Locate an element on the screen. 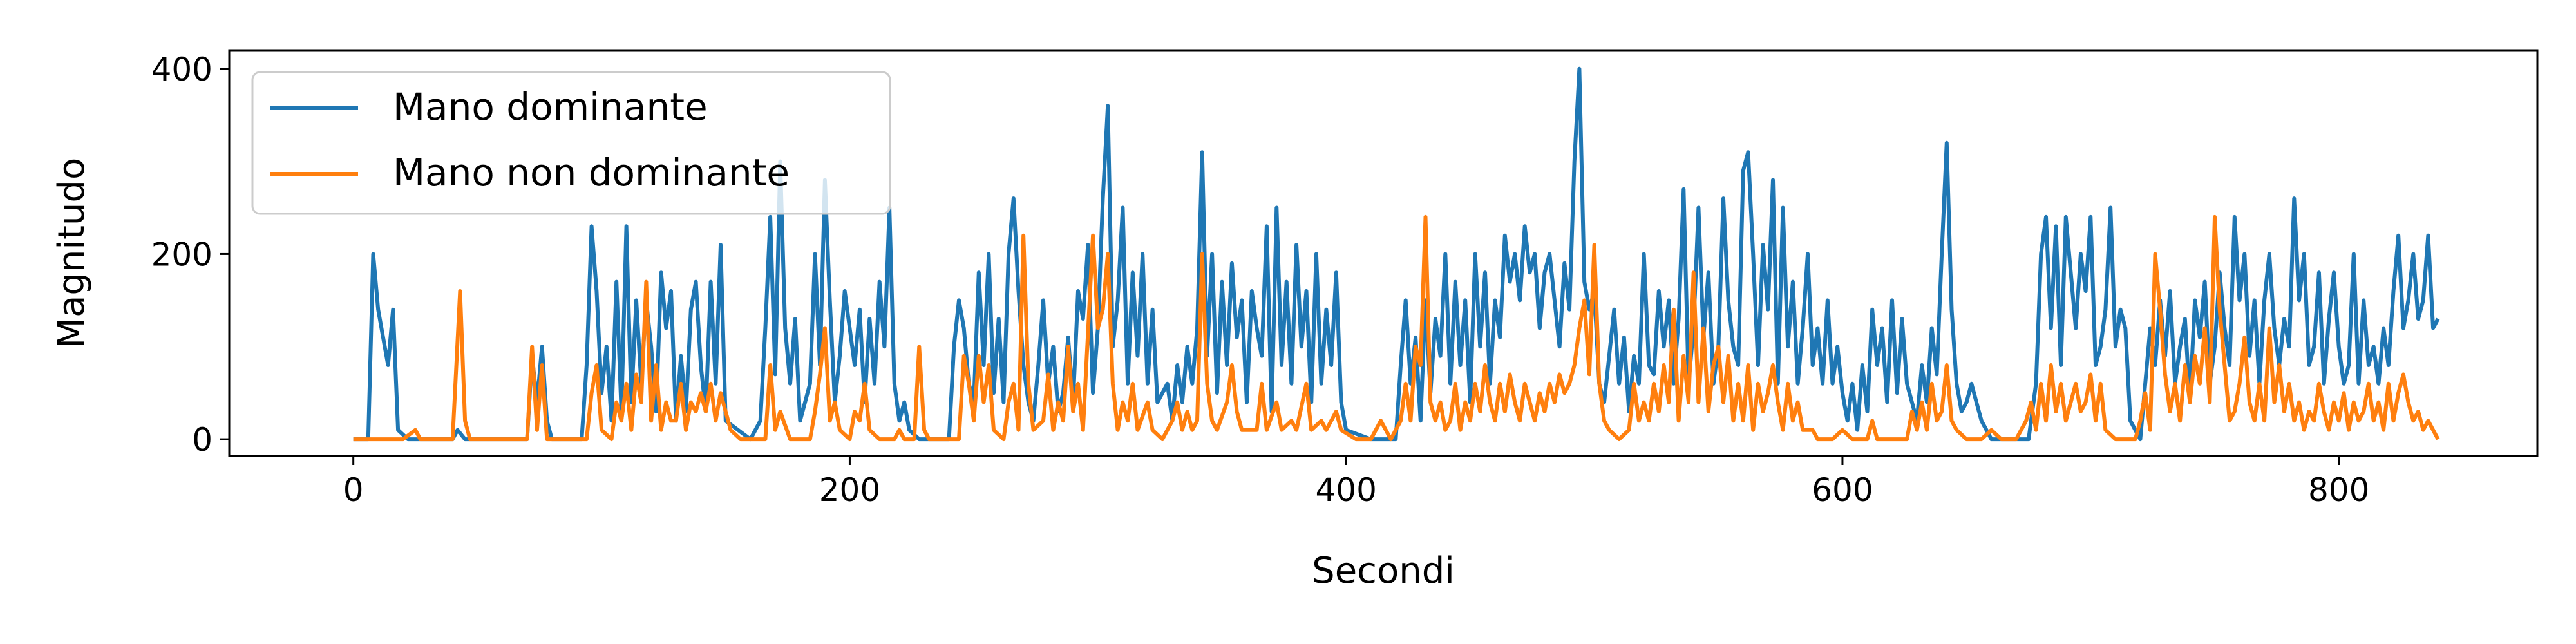  y-axis-title: Magnitudo is located at coordinates (72, 254).